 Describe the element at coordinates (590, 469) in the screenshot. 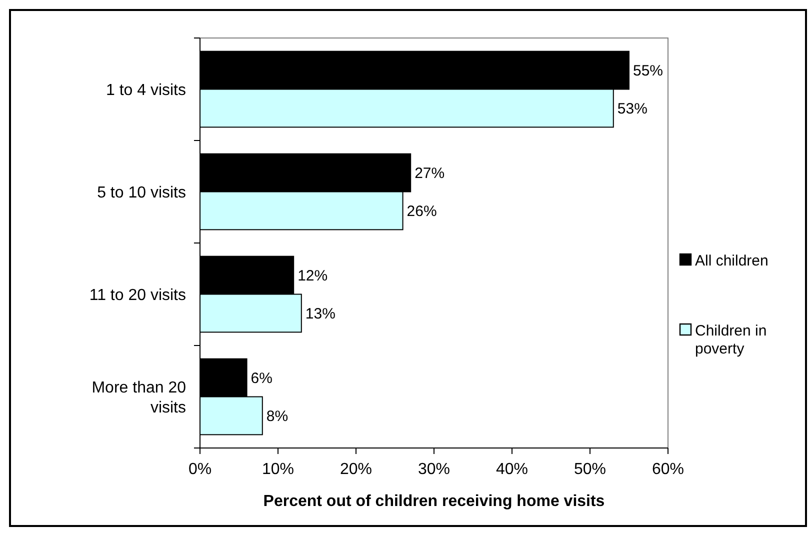

I see `x-tick-label: 50%` at that location.